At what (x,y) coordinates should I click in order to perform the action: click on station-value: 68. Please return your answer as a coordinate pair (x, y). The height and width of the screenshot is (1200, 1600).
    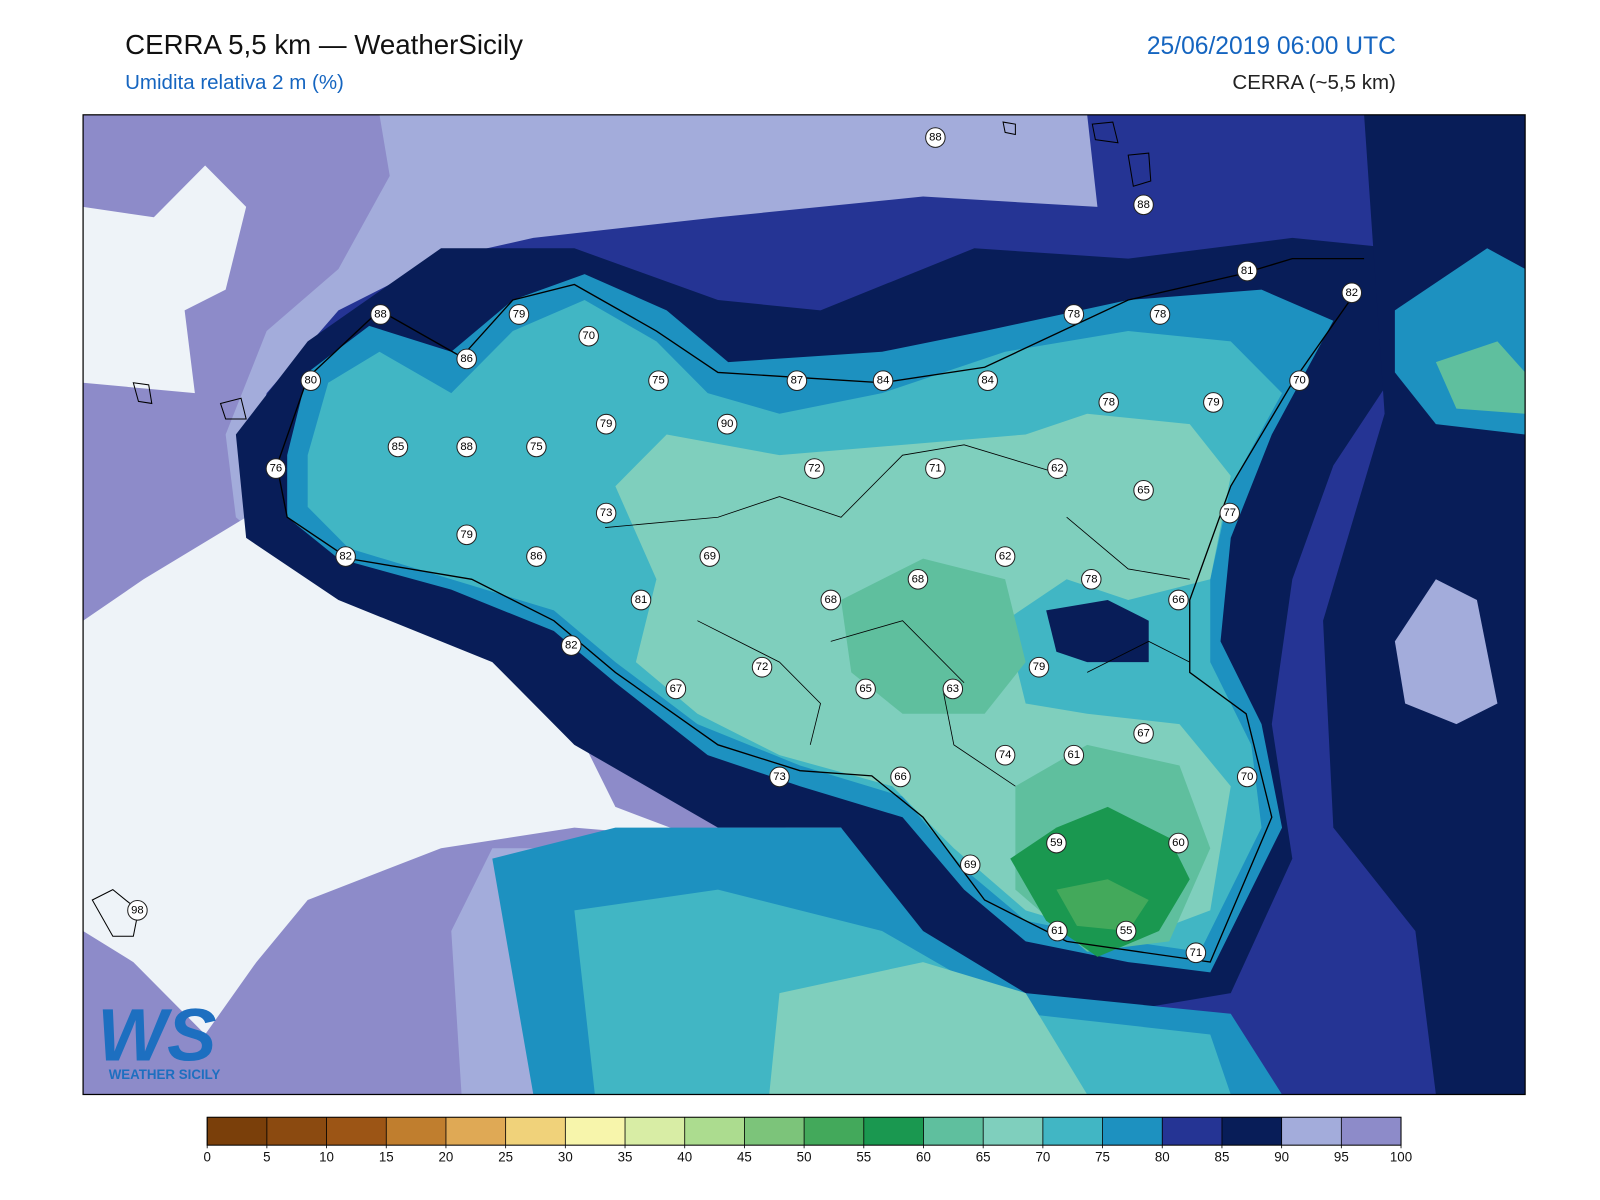
    Looking at the image, I should click on (918, 579).